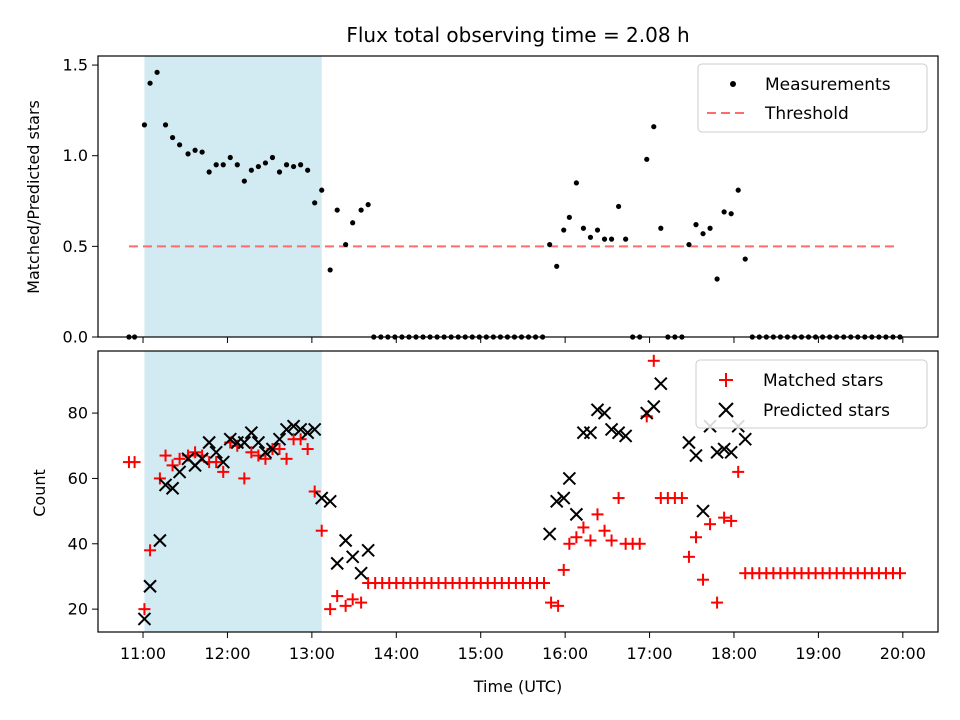 This screenshot has width=960, height=720. Describe the element at coordinates (726, 410) in the screenshot. I see `legend-predicted-marker` at that location.